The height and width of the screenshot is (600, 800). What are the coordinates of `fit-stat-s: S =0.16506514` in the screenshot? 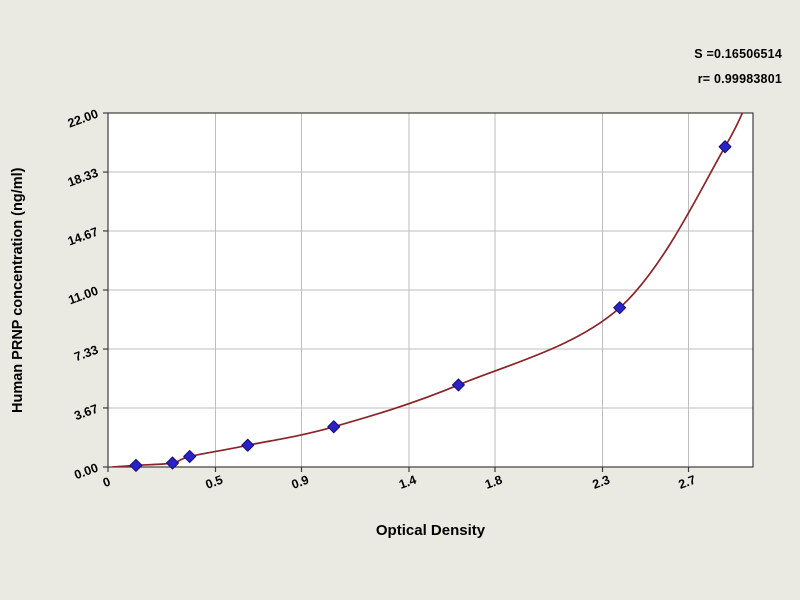 It's located at (738, 54).